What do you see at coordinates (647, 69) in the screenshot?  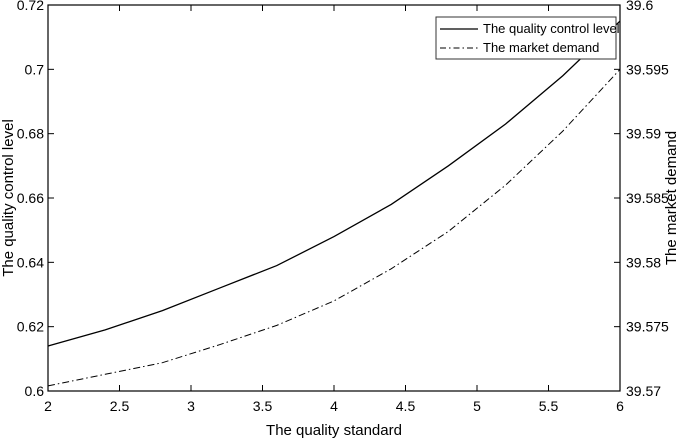 I see `y2-tick-label: 39.595` at bounding box center [647, 69].